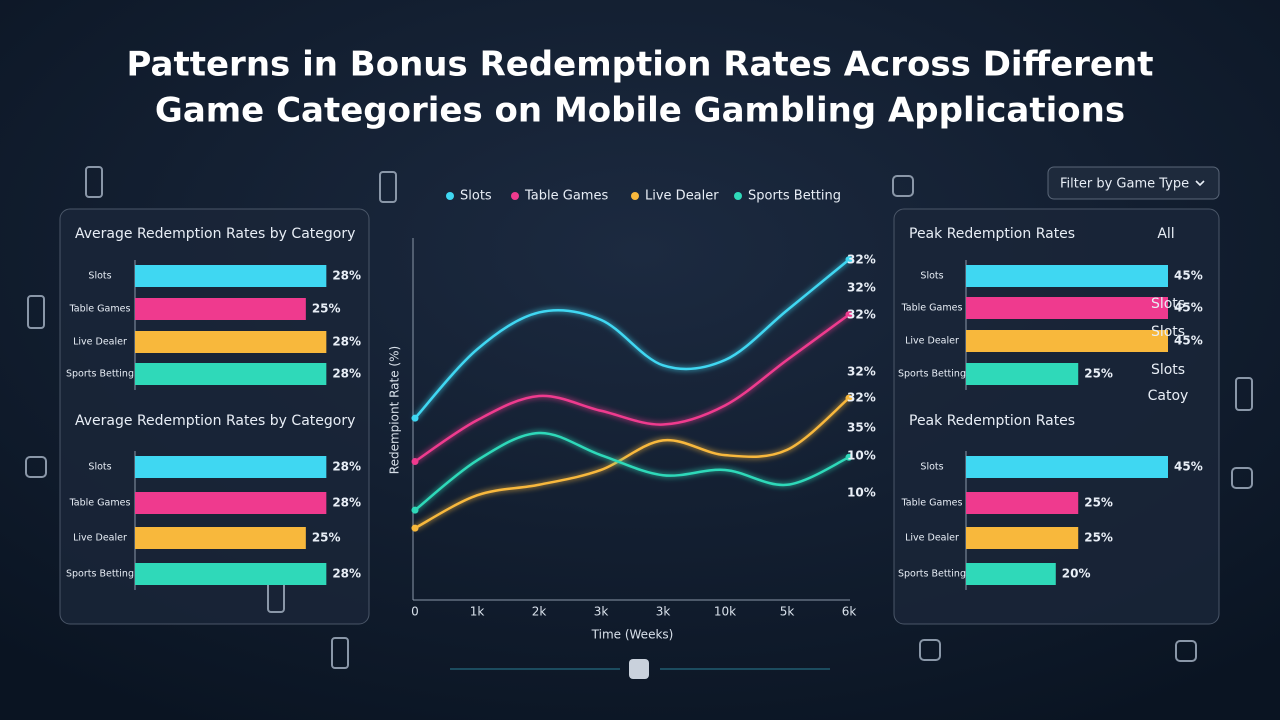 The image size is (1280, 720). What do you see at coordinates (477, 612) in the screenshot?
I see `x-tick-label: 1k` at bounding box center [477, 612].